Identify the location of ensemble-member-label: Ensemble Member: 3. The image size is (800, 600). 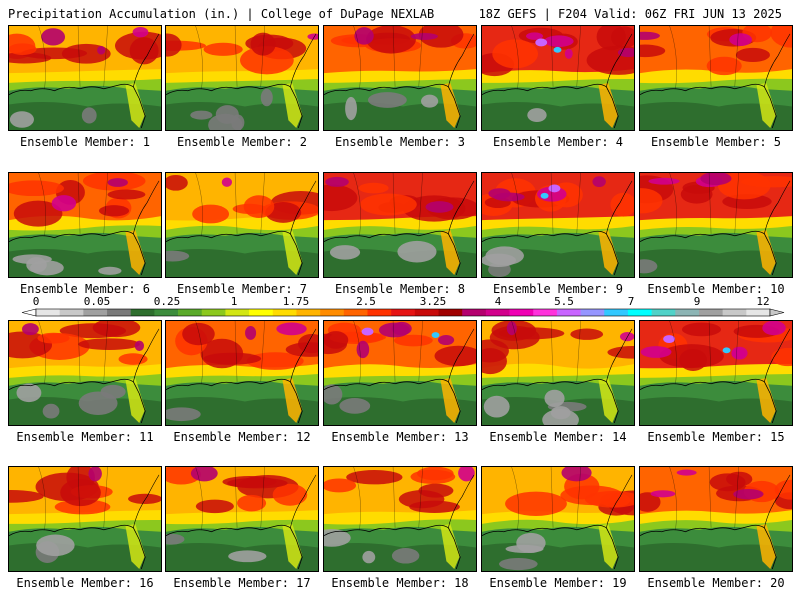
(400, 142).